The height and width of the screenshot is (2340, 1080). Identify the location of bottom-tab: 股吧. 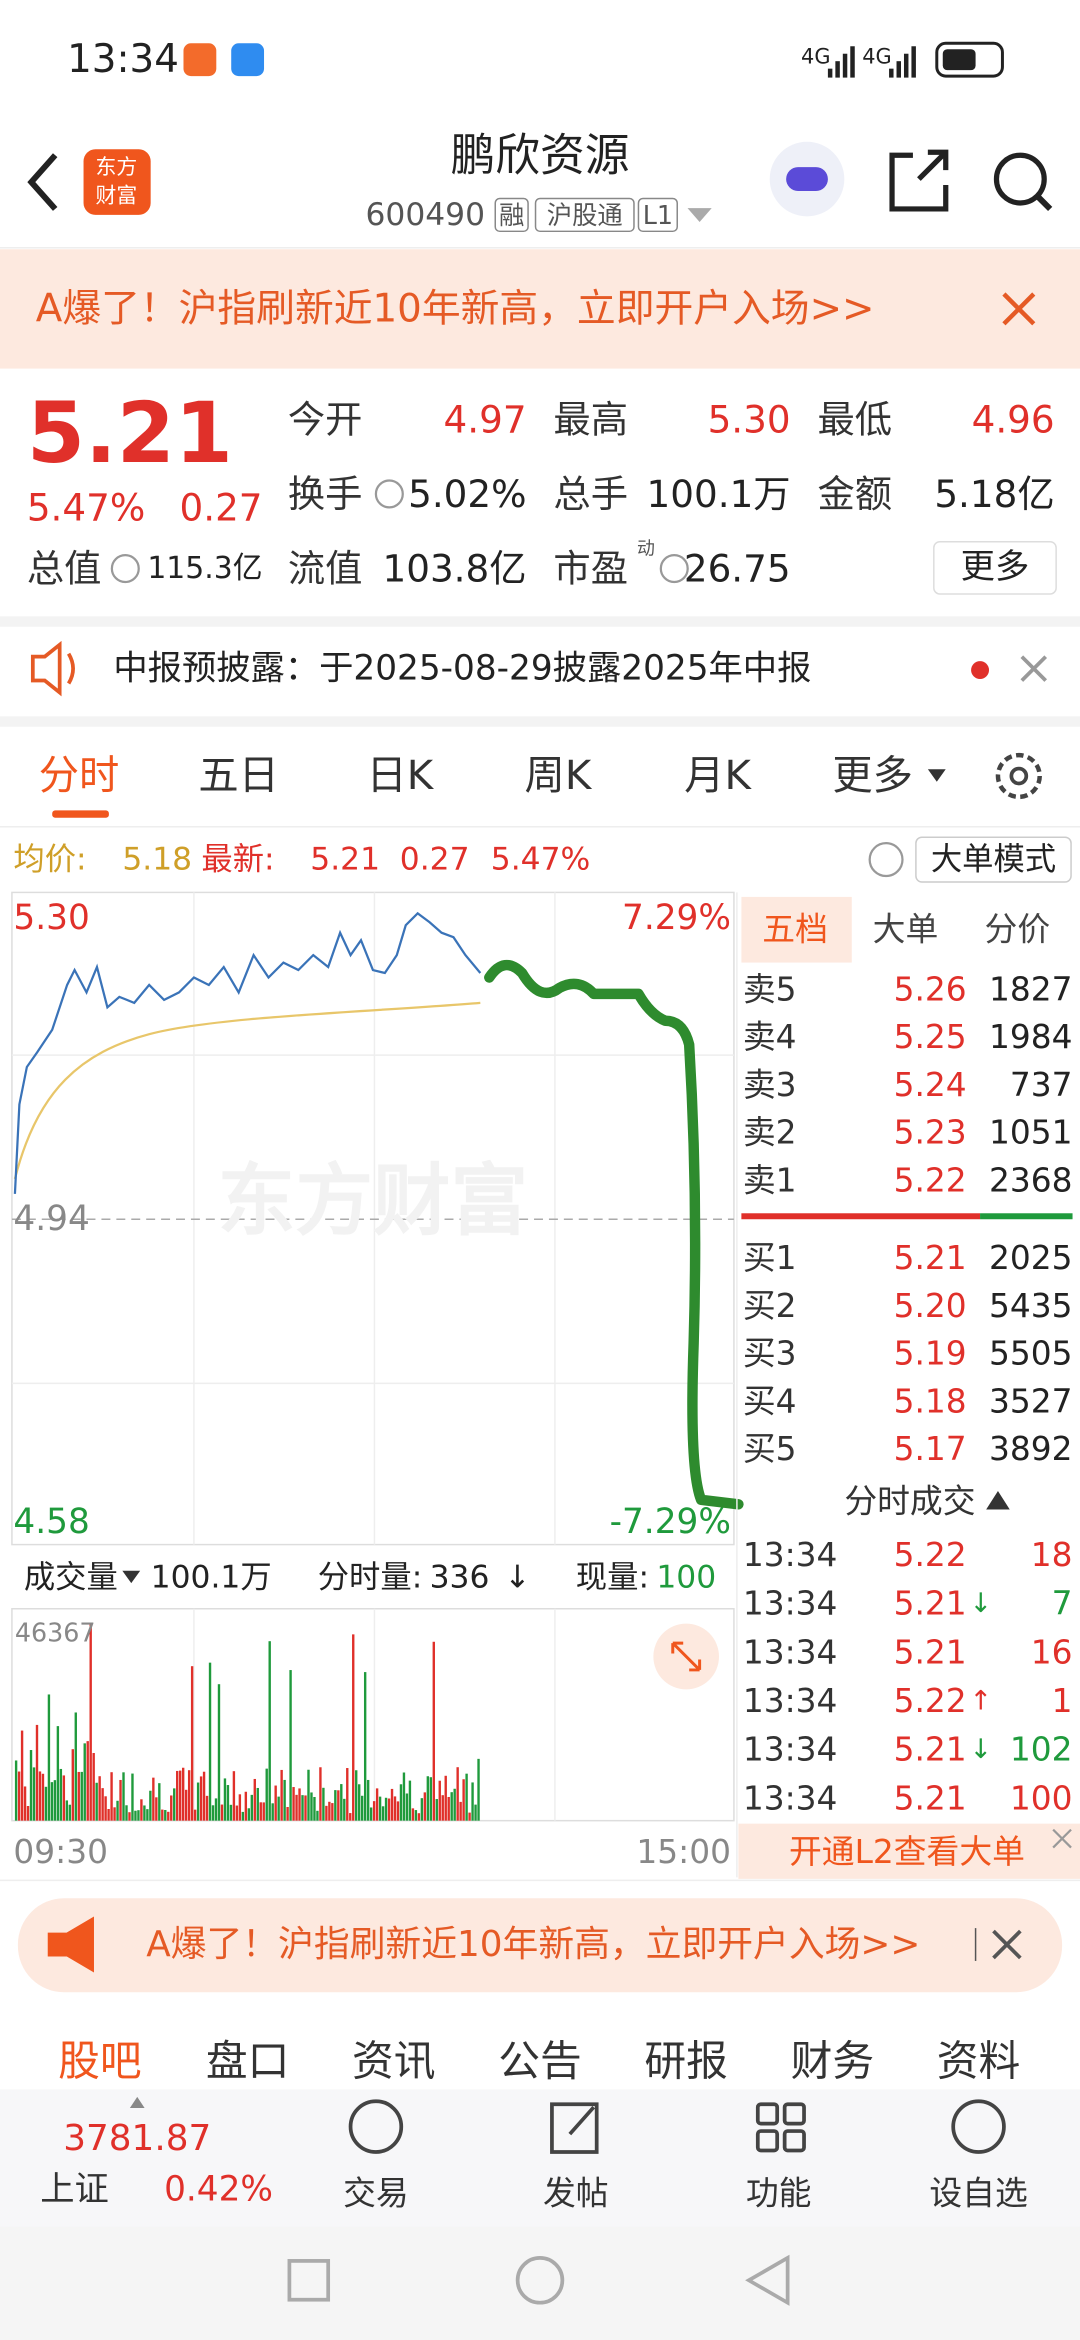
(100, 2060).